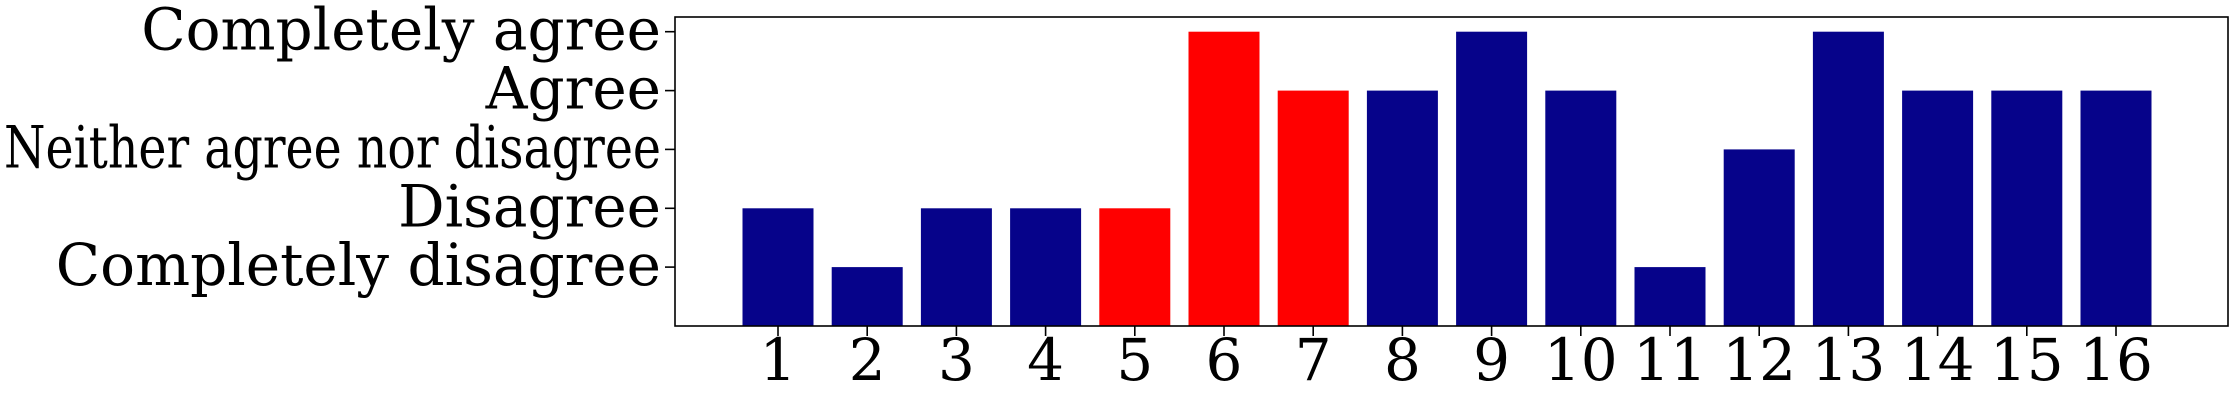 The image size is (2233, 400). Describe the element at coordinates (2027, 360) in the screenshot. I see `x-tick-label: 15` at that location.